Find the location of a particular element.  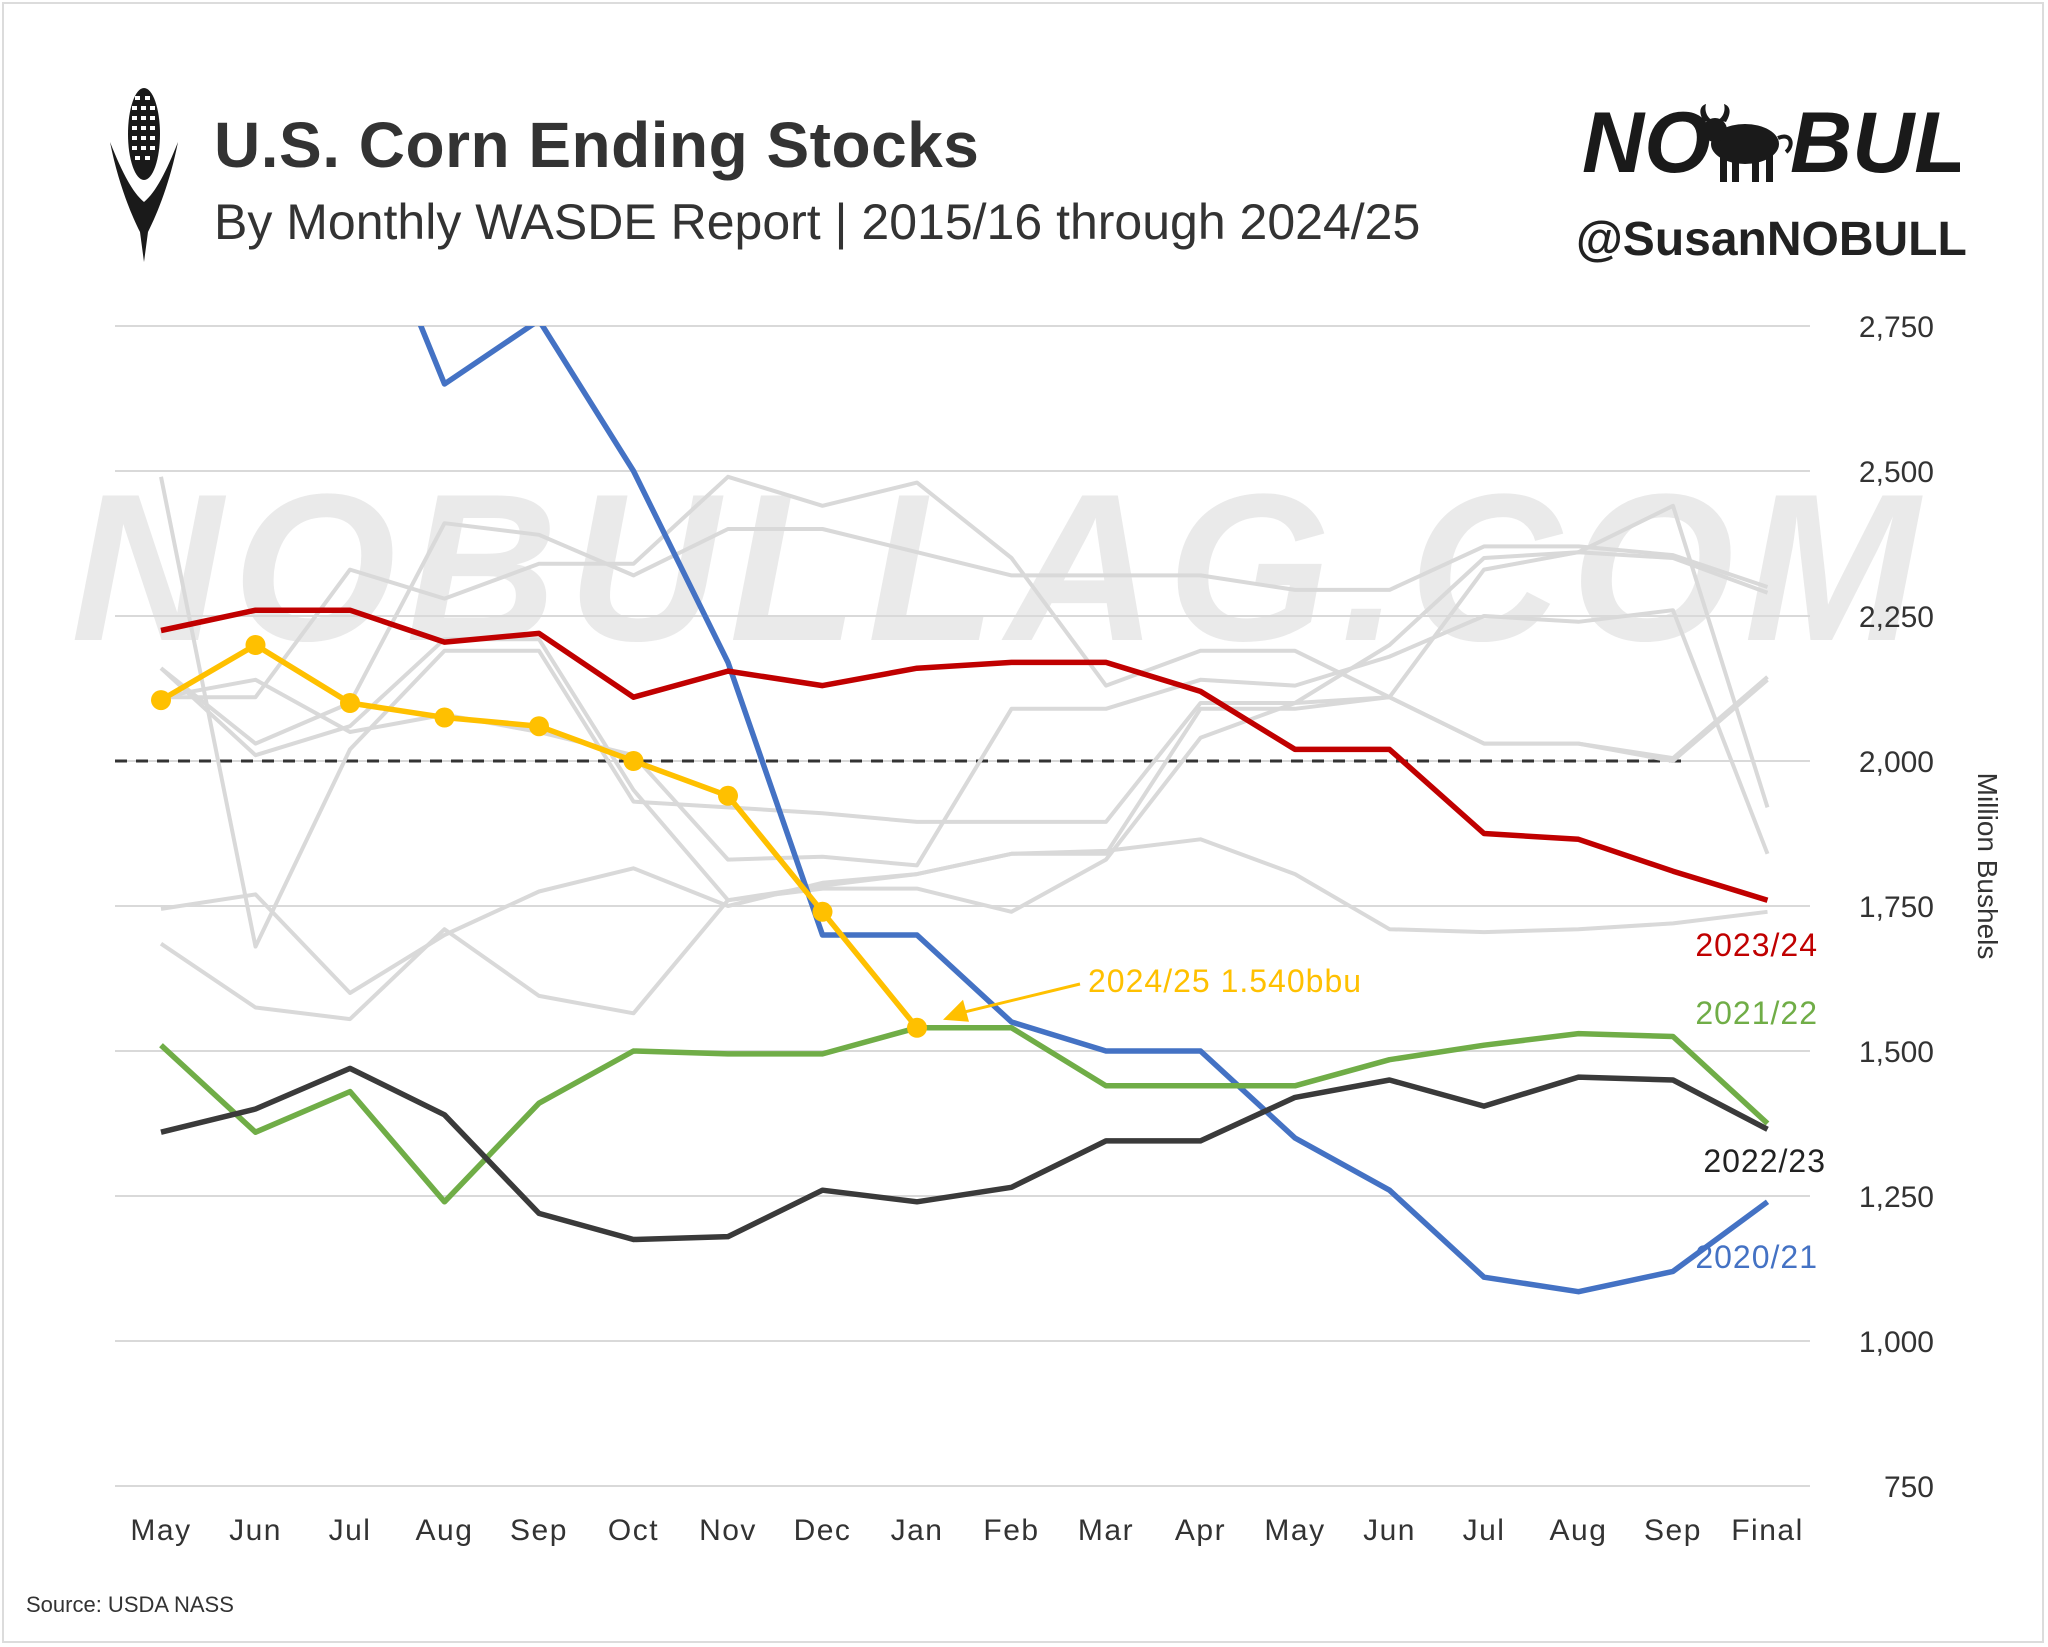

x-tick-label: Apr is located at coordinates (1200, 1530).